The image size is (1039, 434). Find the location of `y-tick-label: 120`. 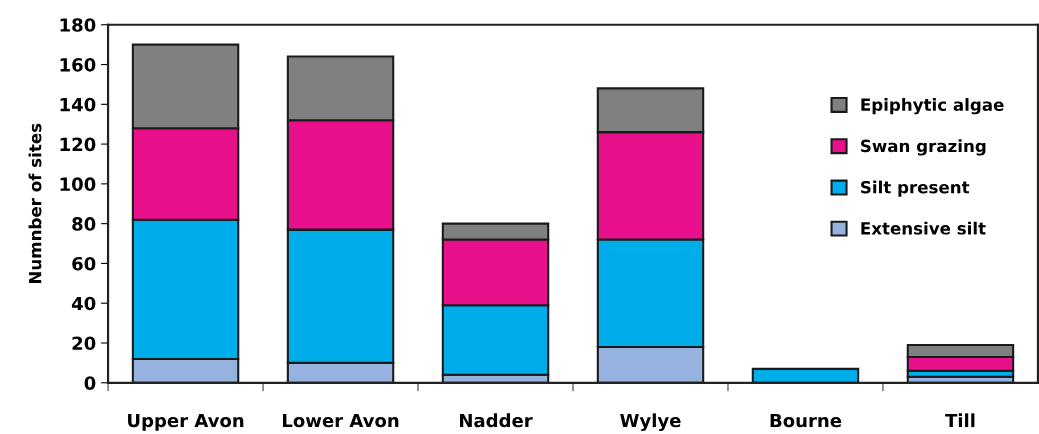

y-tick-label: 120 is located at coordinates (78, 144).